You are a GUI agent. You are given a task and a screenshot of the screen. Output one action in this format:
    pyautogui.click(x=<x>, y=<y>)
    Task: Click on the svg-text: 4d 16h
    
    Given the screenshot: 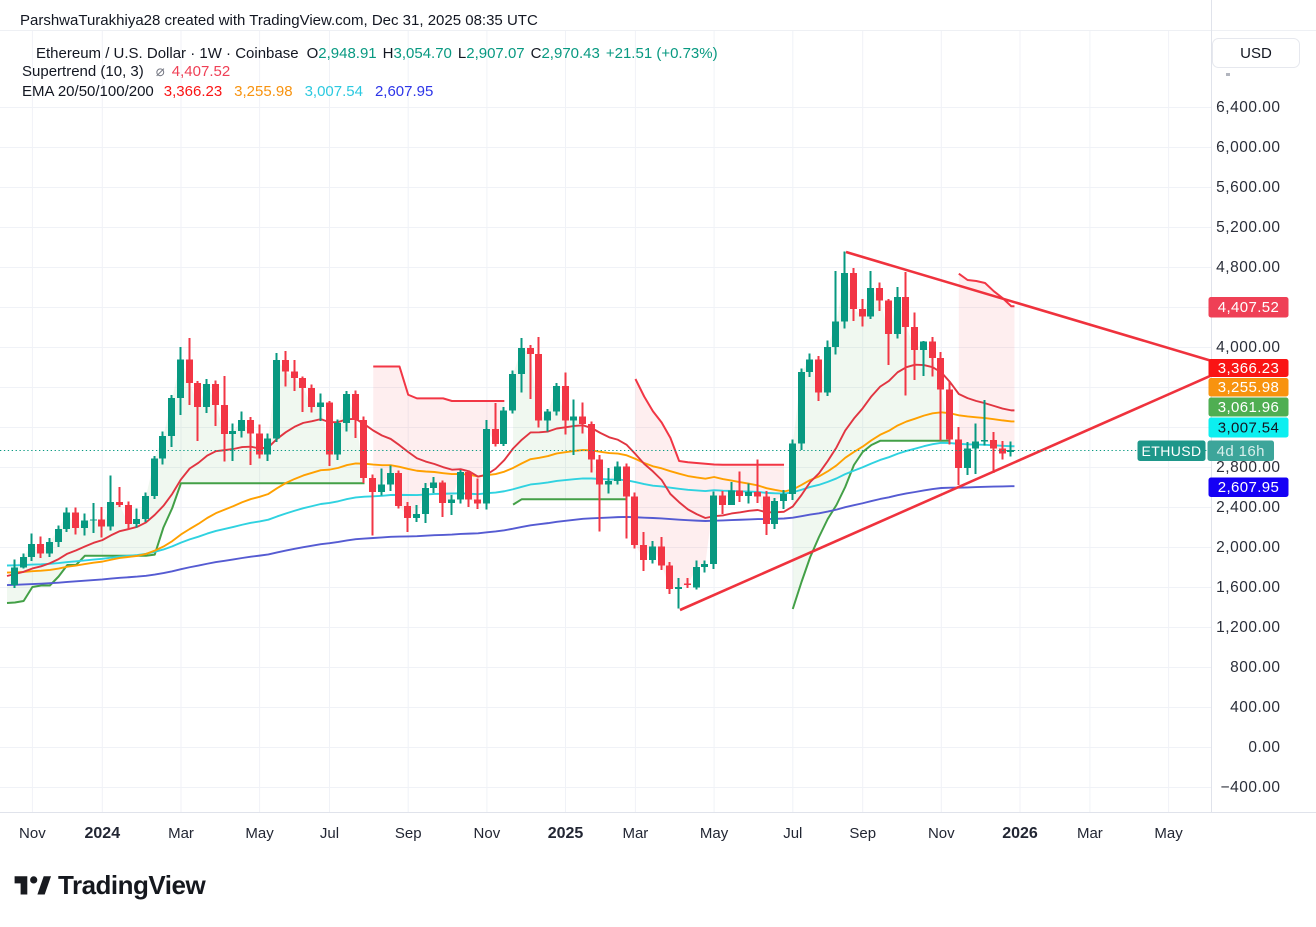 What is the action you would take?
    pyautogui.click(x=1241, y=451)
    